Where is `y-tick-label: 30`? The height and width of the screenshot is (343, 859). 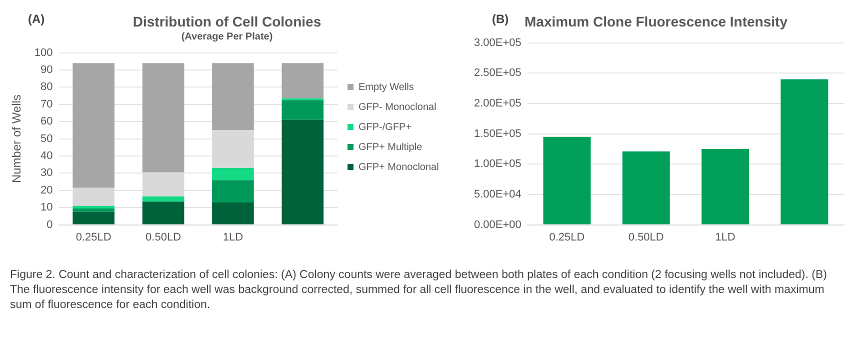 y-tick-label: 30 is located at coordinates (46, 173).